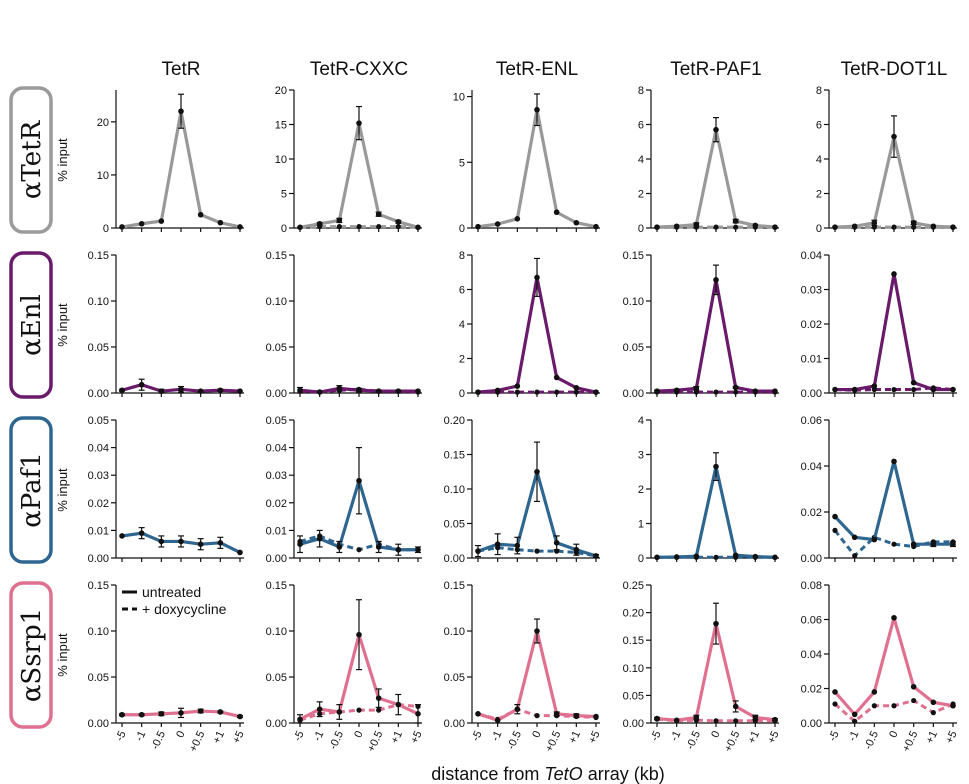  What do you see at coordinates (31, 655) in the screenshot?
I see `row-box-ssrp1` at bounding box center [31, 655].